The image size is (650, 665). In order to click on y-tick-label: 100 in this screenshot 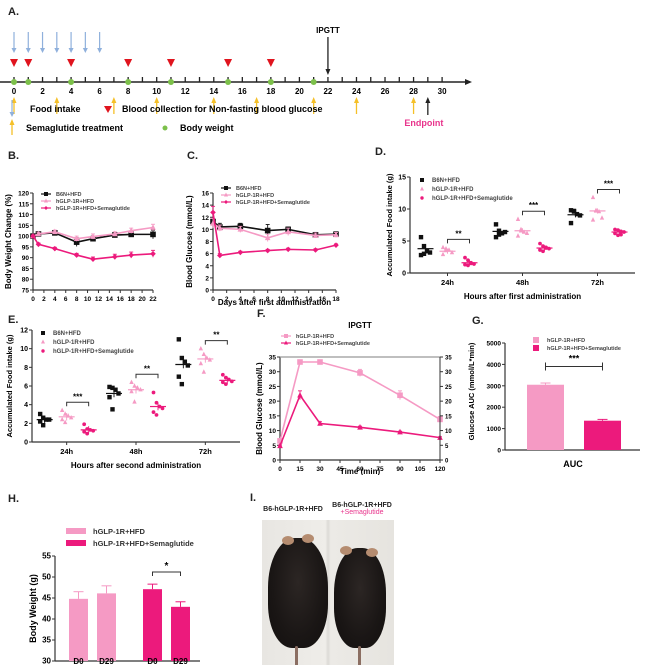, I will do `click(23, 237)`.